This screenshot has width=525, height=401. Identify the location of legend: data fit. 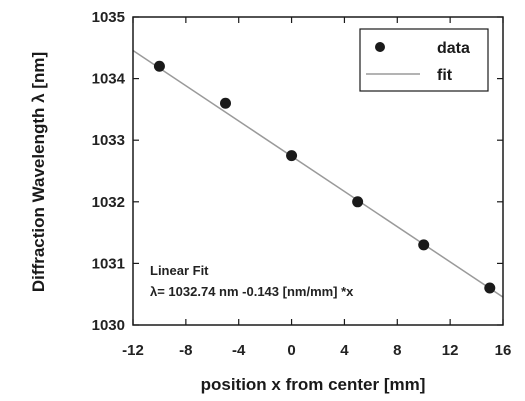
(424, 60).